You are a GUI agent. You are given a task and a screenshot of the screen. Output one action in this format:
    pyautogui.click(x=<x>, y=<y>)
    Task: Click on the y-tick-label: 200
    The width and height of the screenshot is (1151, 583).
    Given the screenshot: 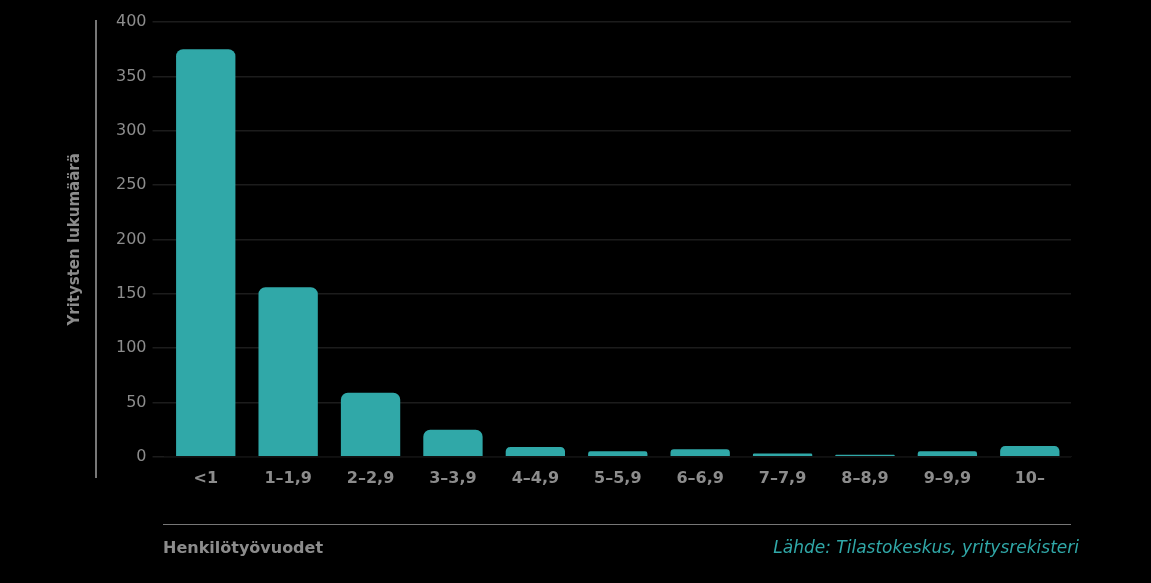 What is the action you would take?
    pyautogui.click(x=131, y=238)
    